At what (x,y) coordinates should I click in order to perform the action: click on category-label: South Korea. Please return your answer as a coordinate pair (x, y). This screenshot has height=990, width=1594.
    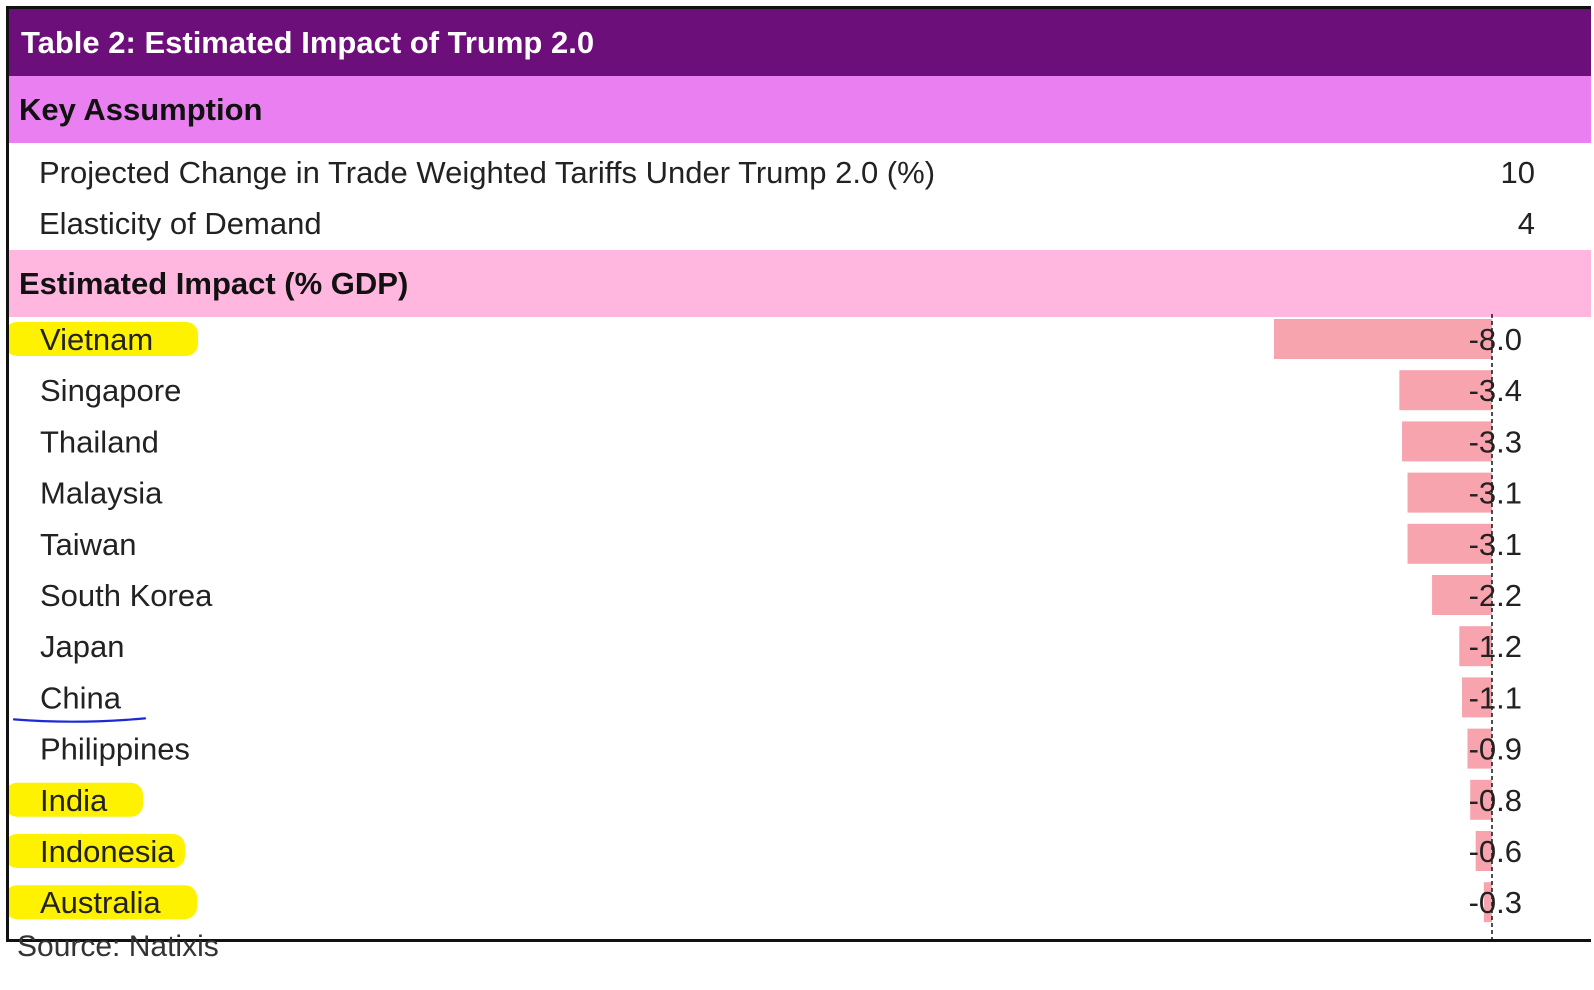
    Looking at the image, I should click on (126, 595).